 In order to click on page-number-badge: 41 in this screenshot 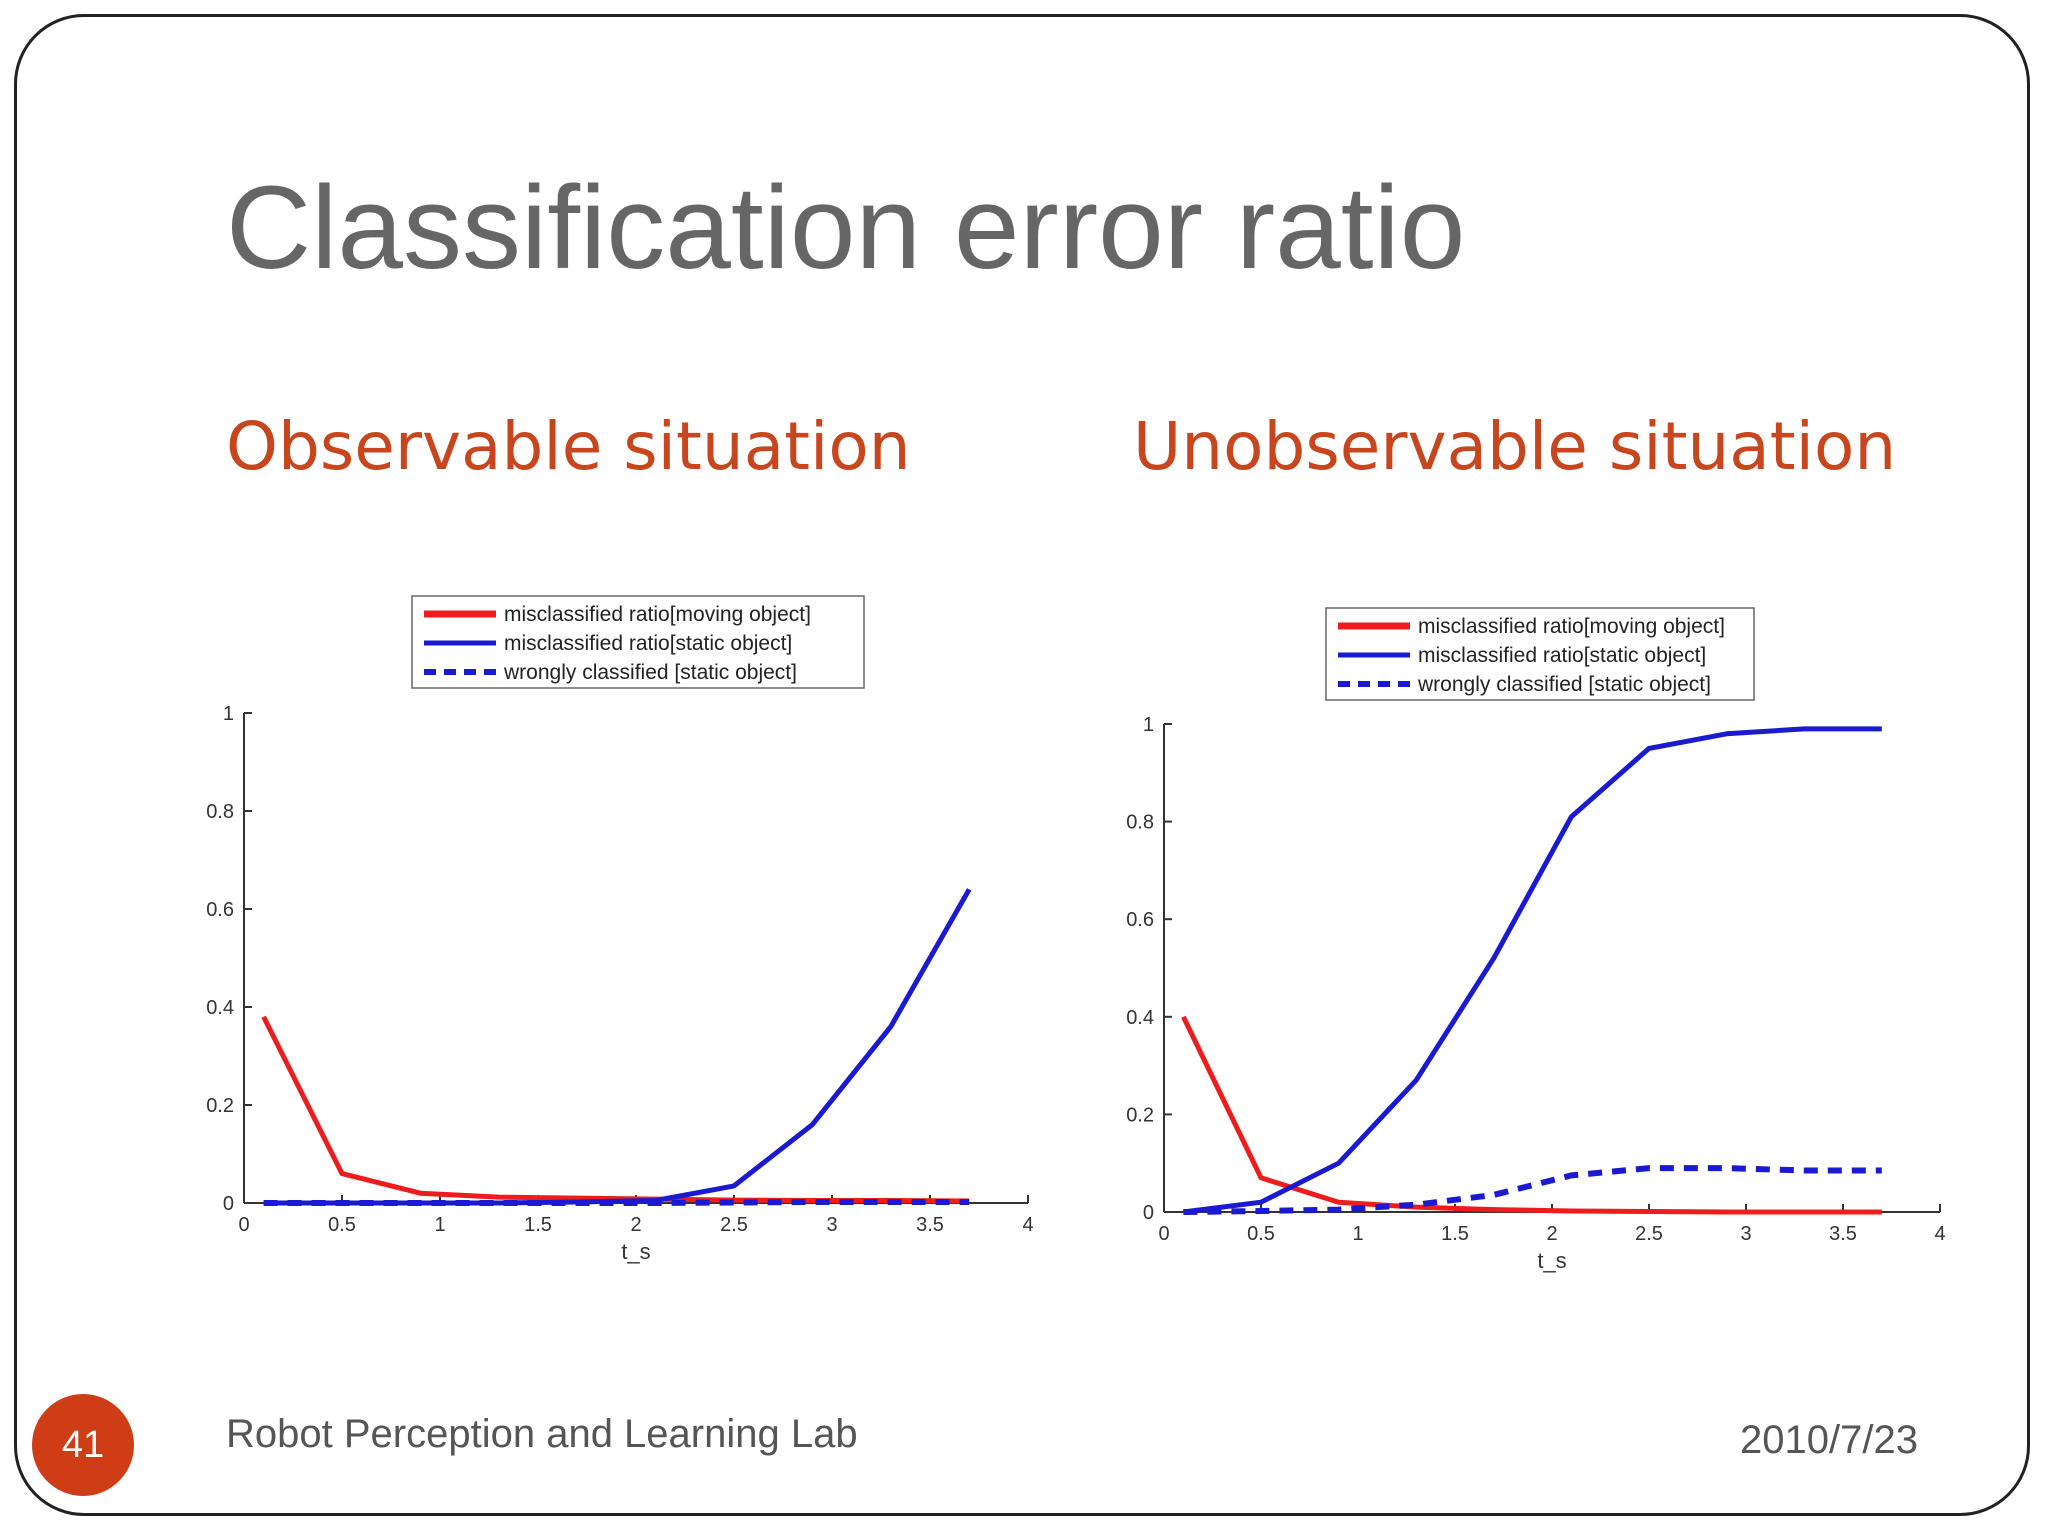, I will do `click(83, 1445)`.